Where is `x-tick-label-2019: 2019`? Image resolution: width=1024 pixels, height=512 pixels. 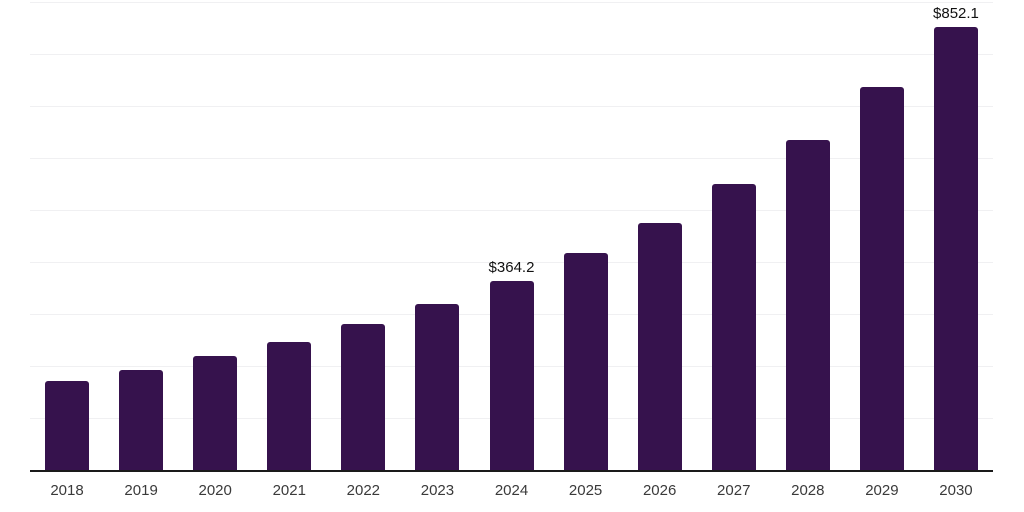 x-tick-label-2019: 2019 is located at coordinates (141, 490).